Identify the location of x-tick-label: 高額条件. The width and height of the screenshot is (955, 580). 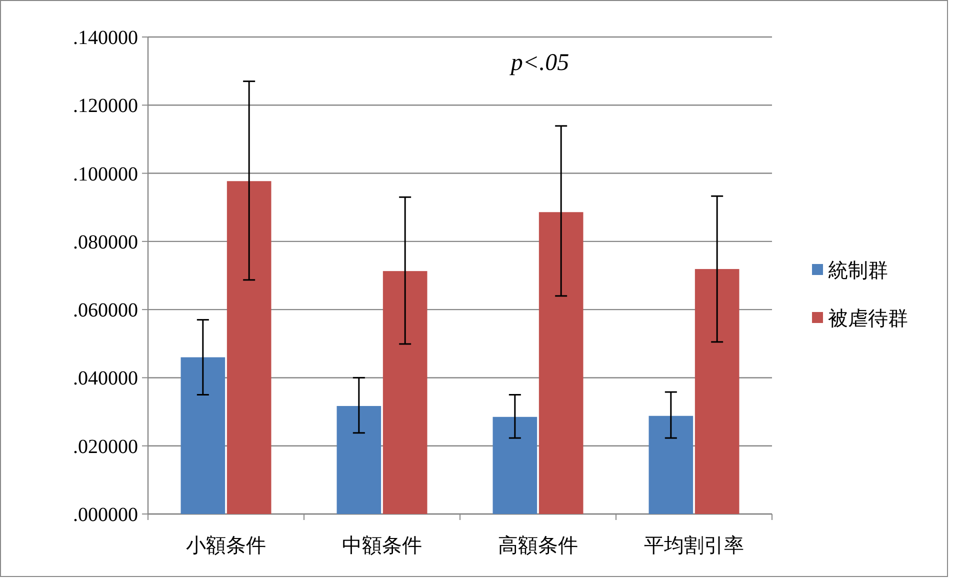
(538, 545).